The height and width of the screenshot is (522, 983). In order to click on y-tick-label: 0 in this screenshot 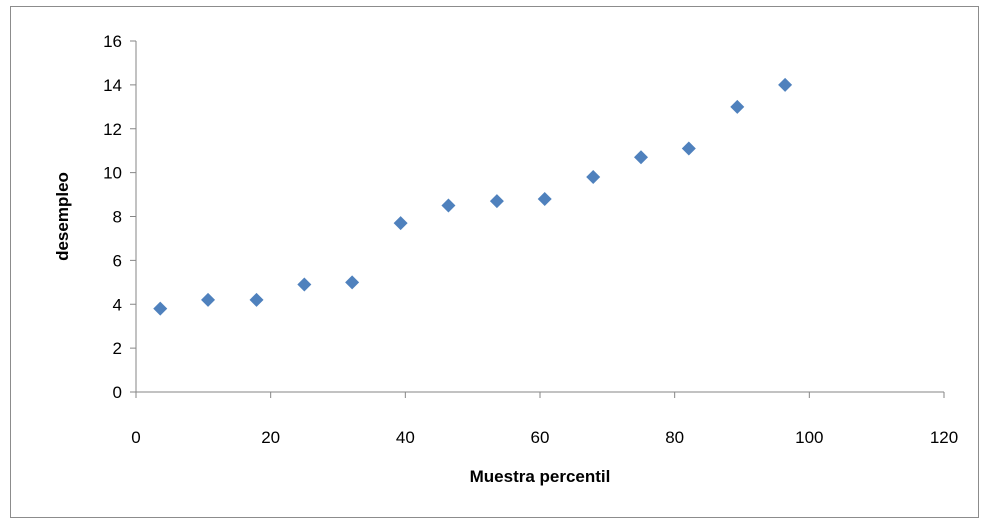, I will do `click(117, 392)`.